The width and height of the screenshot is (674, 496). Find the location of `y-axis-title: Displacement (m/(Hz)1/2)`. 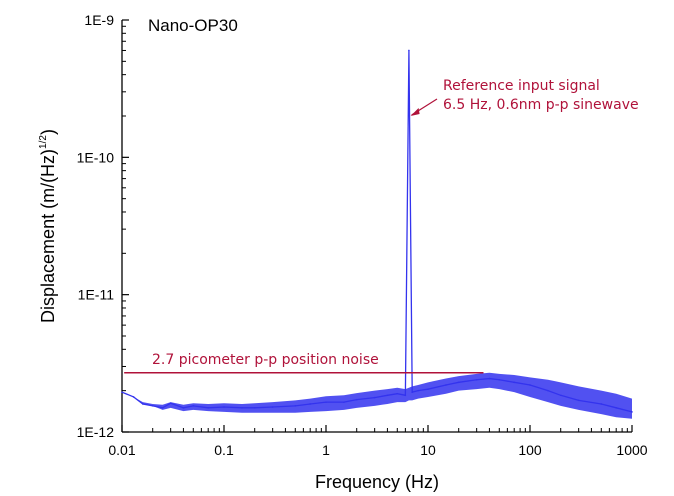

y-axis-title: Displacement (m/(Hz)1/2) is located at coordinates (48, 226).